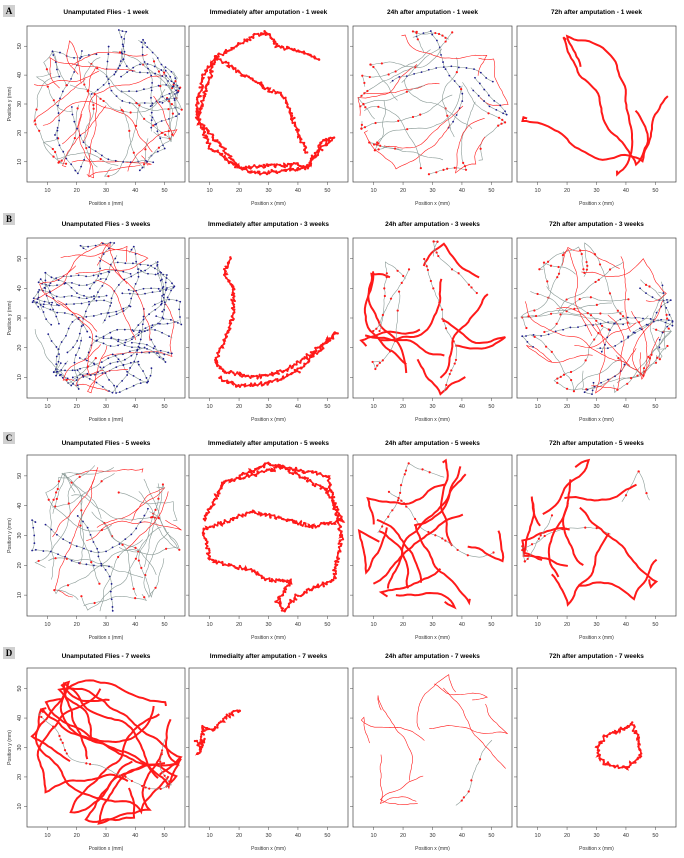 This screenshot has height=858, width=684. Describe the element at coordinates (77, 625) in the screenshot. I see `x-tick-label: 20` at that location.